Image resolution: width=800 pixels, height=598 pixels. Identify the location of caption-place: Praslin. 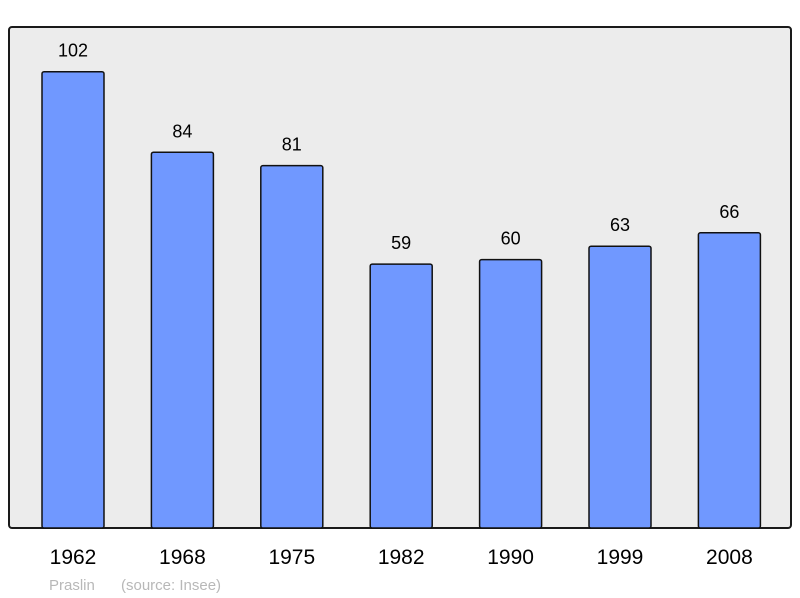
(72, 585).